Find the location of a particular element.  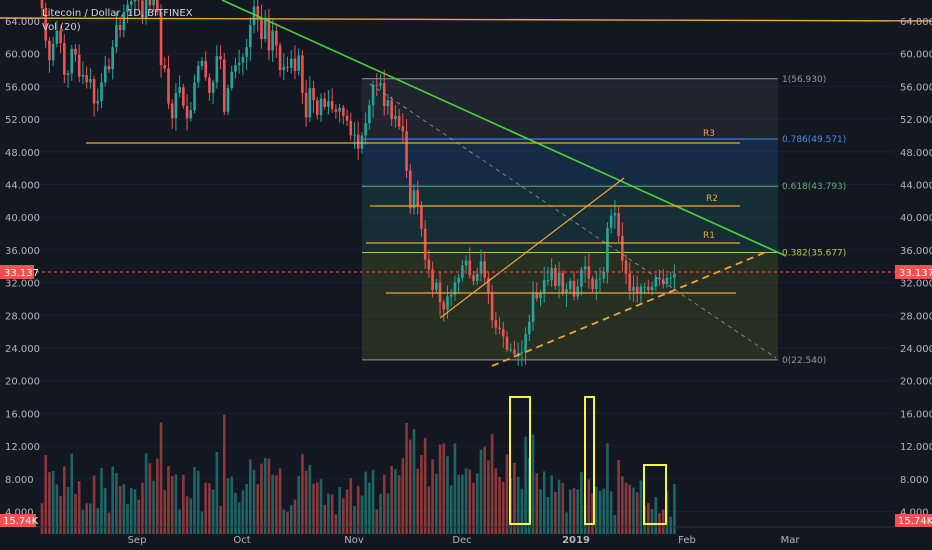

price-tag-right-text: 33.137 is located at coordinates (915, 273).